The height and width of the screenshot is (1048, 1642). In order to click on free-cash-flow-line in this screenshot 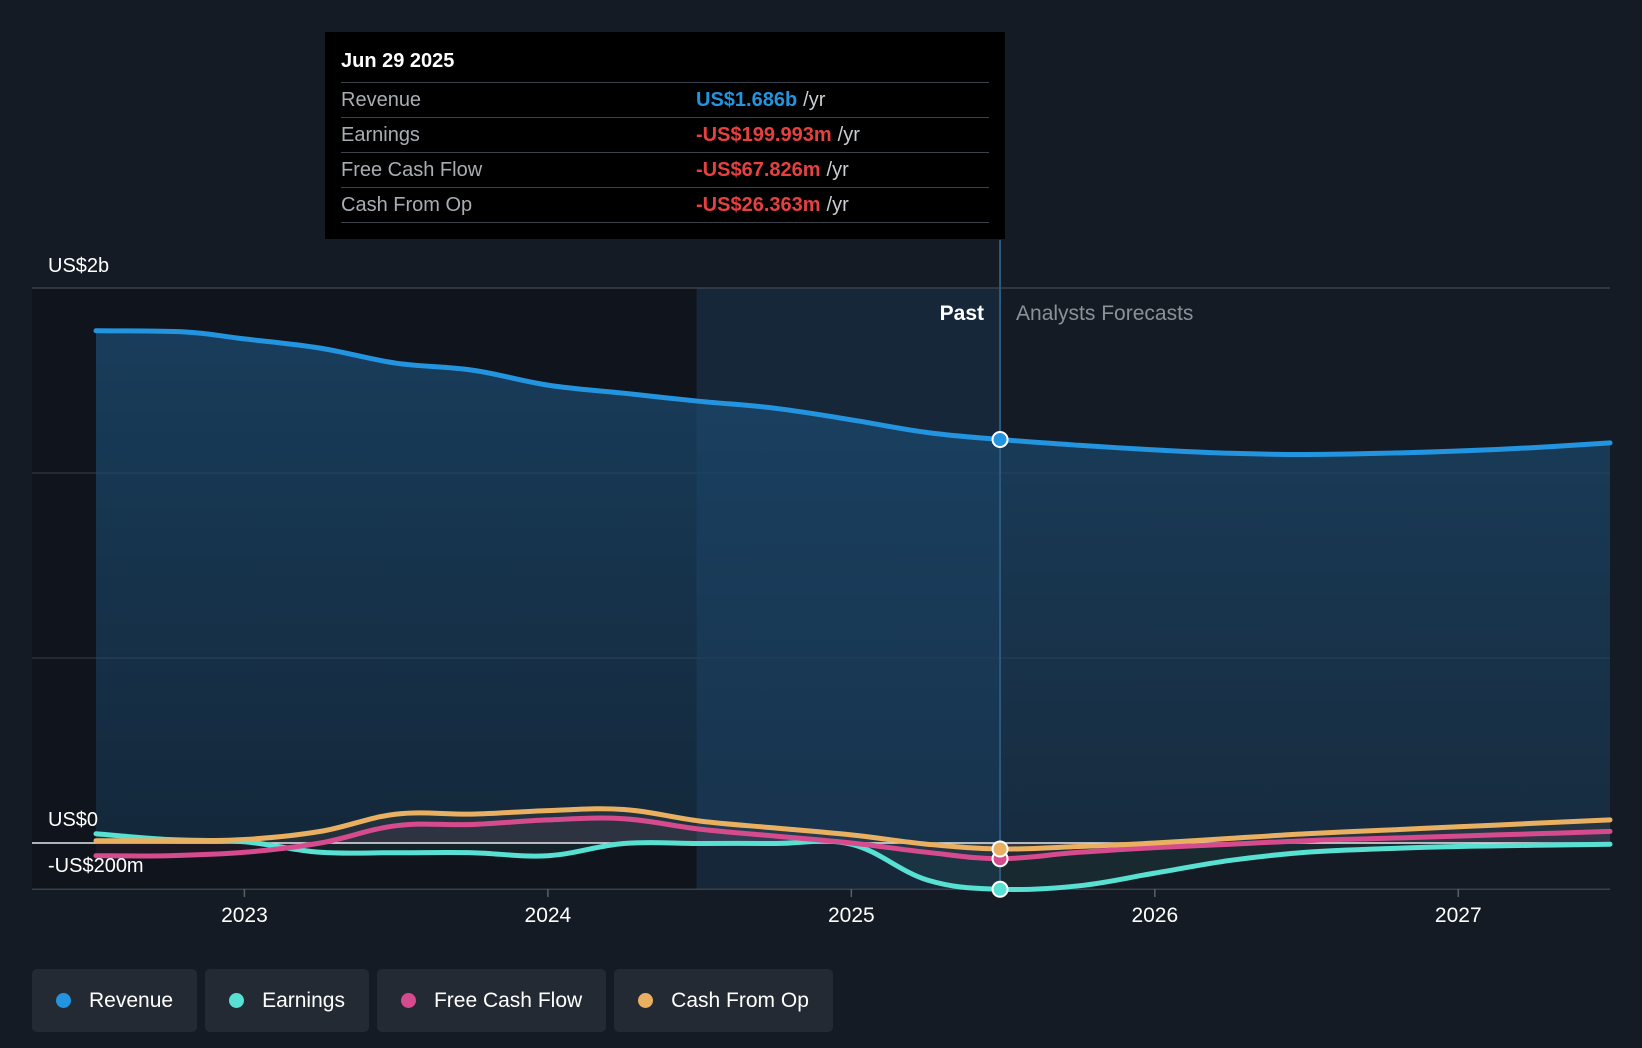, I will do `click(853, 838)`.